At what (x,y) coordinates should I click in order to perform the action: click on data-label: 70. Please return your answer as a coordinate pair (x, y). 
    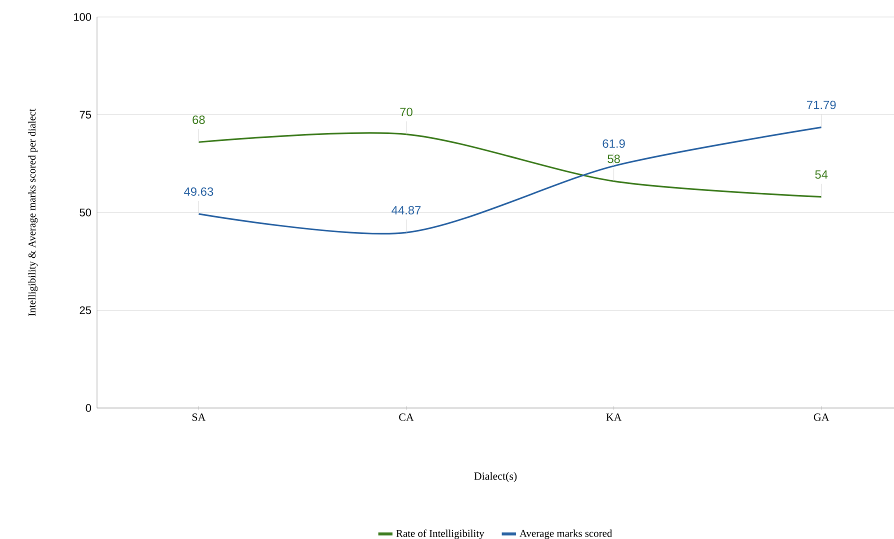
    Looking at the image, I should click on (406, 112).